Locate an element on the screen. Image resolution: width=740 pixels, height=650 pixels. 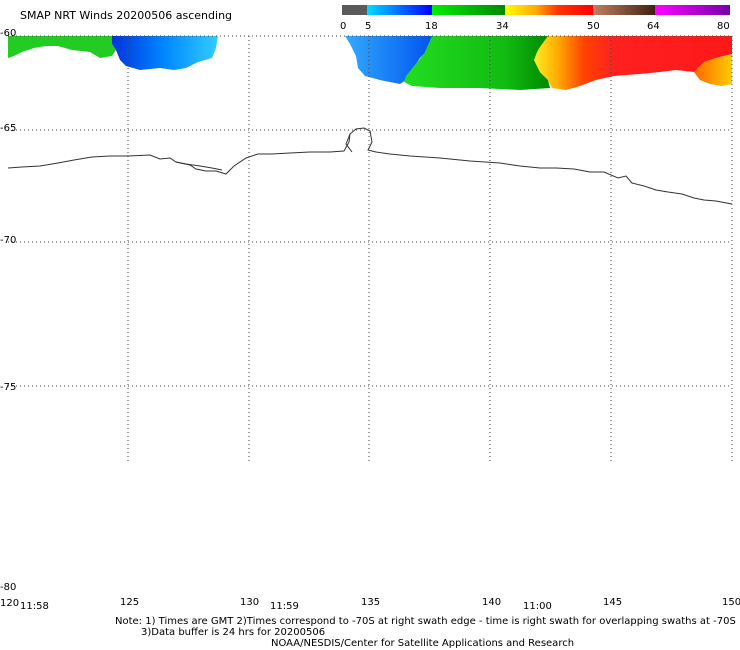
lon-label: 135 is located at coordinates (370, 602).